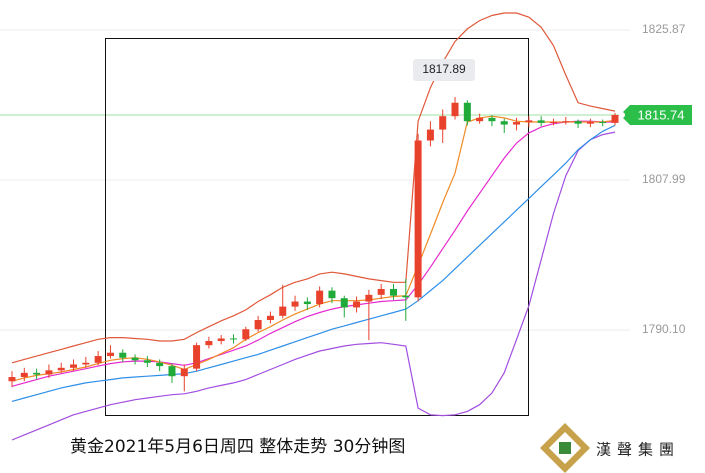 The image size is (705, 473). I want to click on y-tick-label: 1790.10, so click(664, 329).